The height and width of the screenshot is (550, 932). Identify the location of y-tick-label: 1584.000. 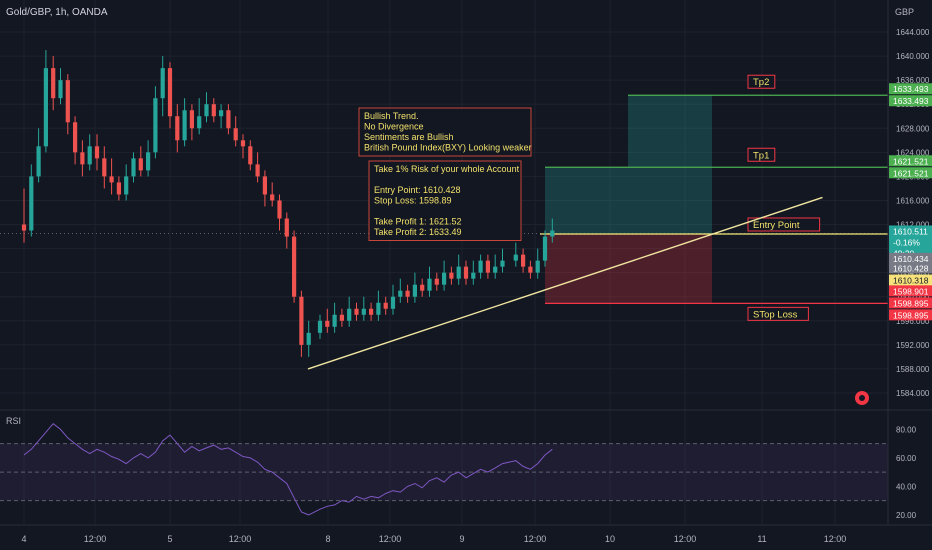
(913, 393).